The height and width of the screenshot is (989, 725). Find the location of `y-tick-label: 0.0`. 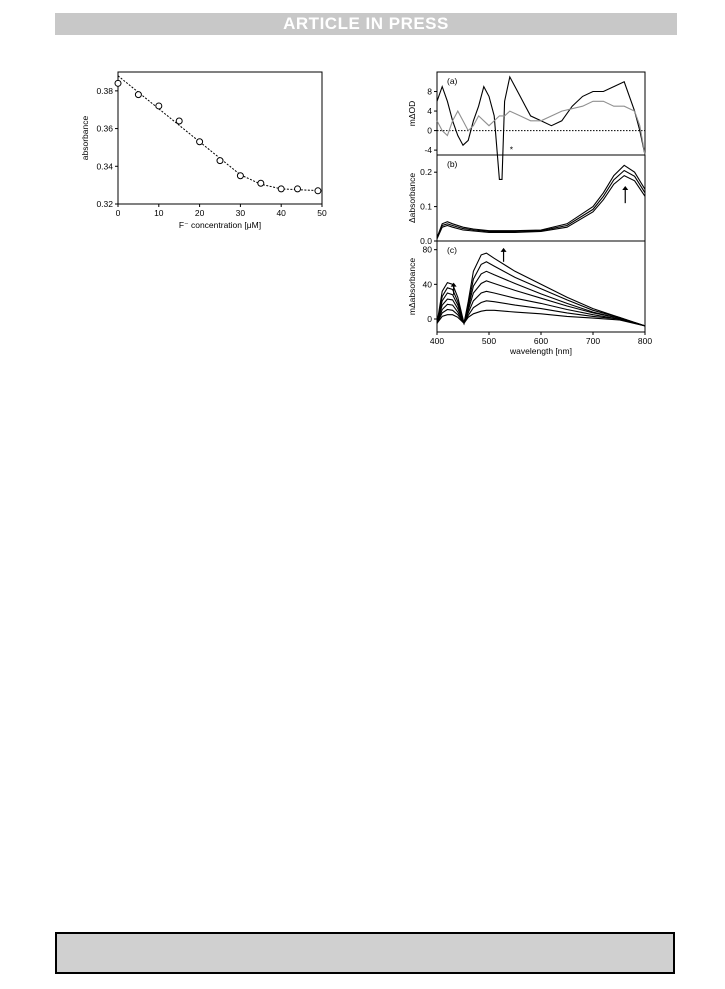

y-tick-label: 0.0 is located at coordinates (426, 241).